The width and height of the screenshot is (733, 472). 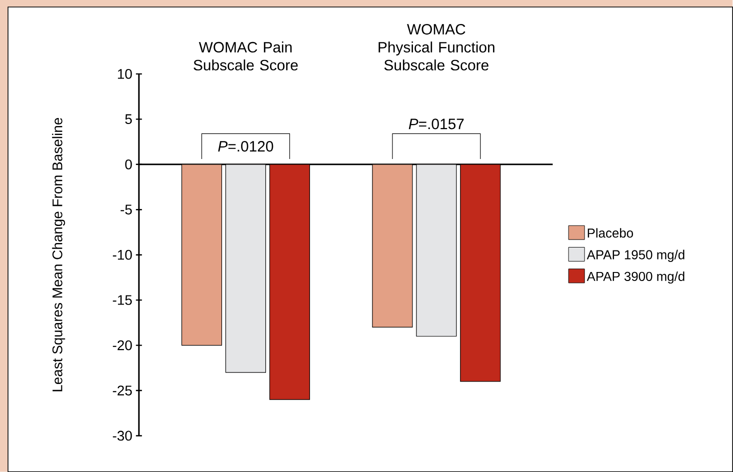 What do you see at coordinates (246, 55) in the screenshot?
I see `x-tick-label: WOMAC Pain Subscale Score` at bounding box center [246, 55].